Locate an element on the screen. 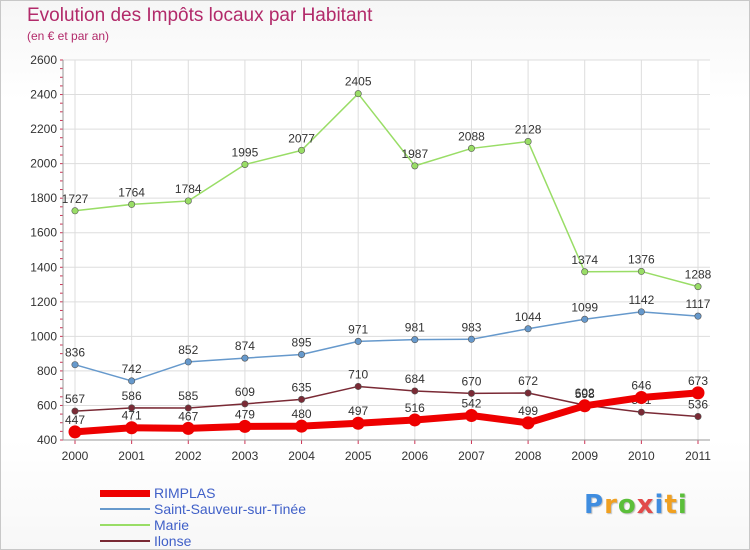 This screenshot has height=550, width=750. data-label: 1376 is located at coordinates (641, 259).